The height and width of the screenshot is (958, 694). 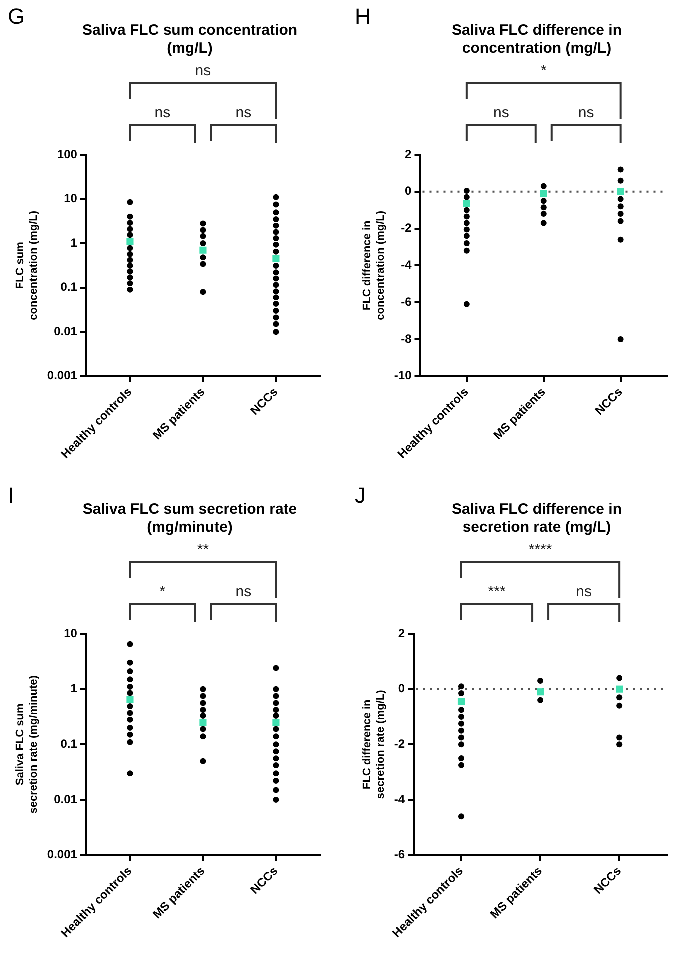 What do you see at coordinates (190, 519) in the screenshot?
I see `chart-title: Saliva FLC sum secretion rate (mg/minute)` at bounding box center [190, 519].